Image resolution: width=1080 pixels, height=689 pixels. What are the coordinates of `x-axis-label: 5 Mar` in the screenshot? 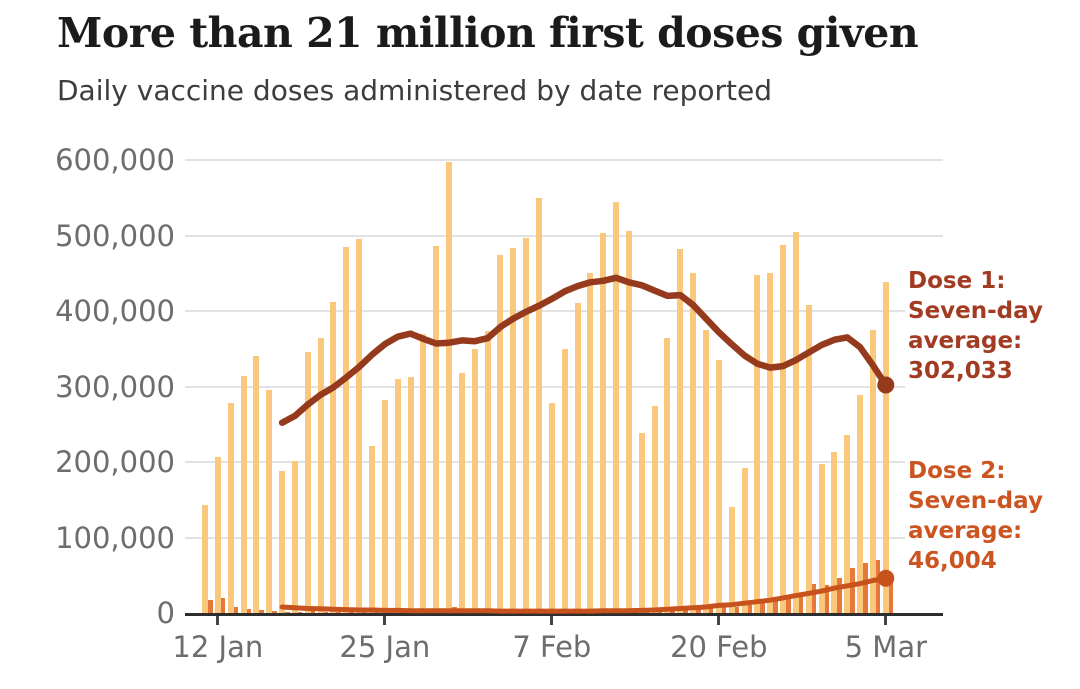 It's located at (886, 647).